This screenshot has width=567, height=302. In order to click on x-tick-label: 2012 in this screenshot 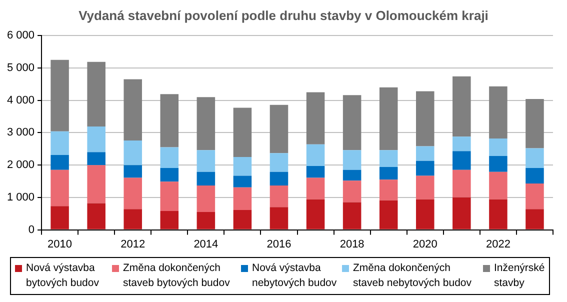, I will do `click(133, 244)`.